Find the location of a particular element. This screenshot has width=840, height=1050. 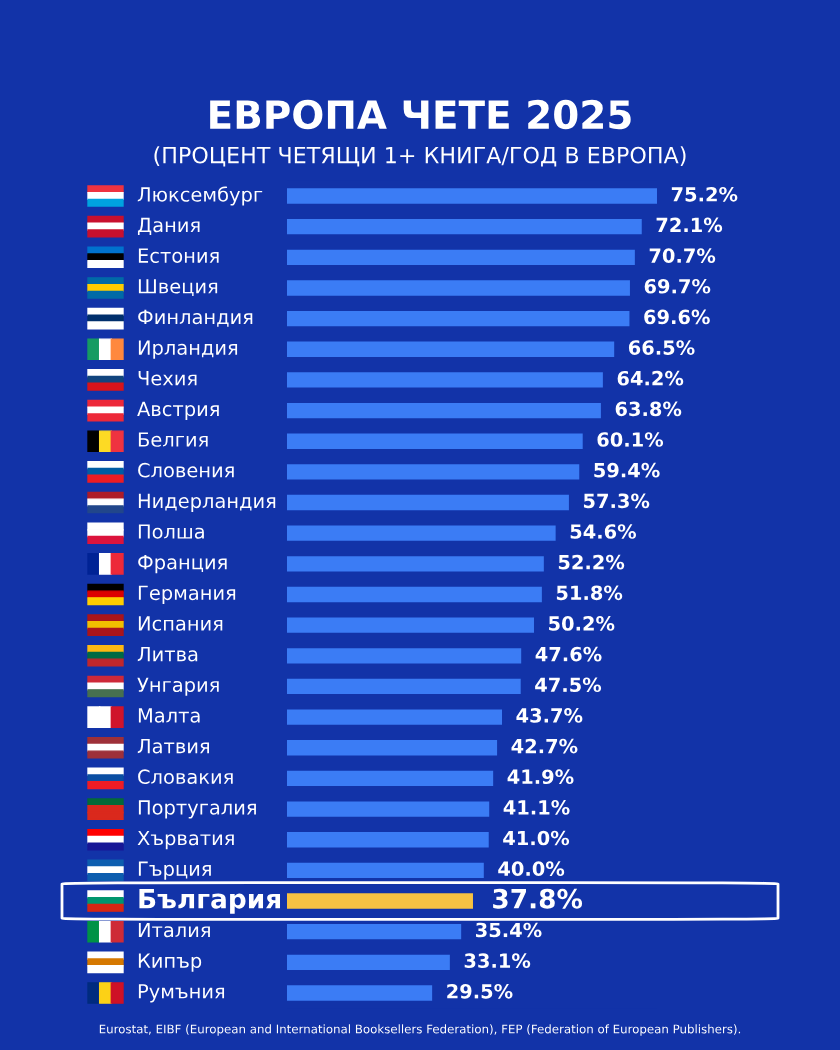

data-label: 66.5% is located at coordinates (661, 347).